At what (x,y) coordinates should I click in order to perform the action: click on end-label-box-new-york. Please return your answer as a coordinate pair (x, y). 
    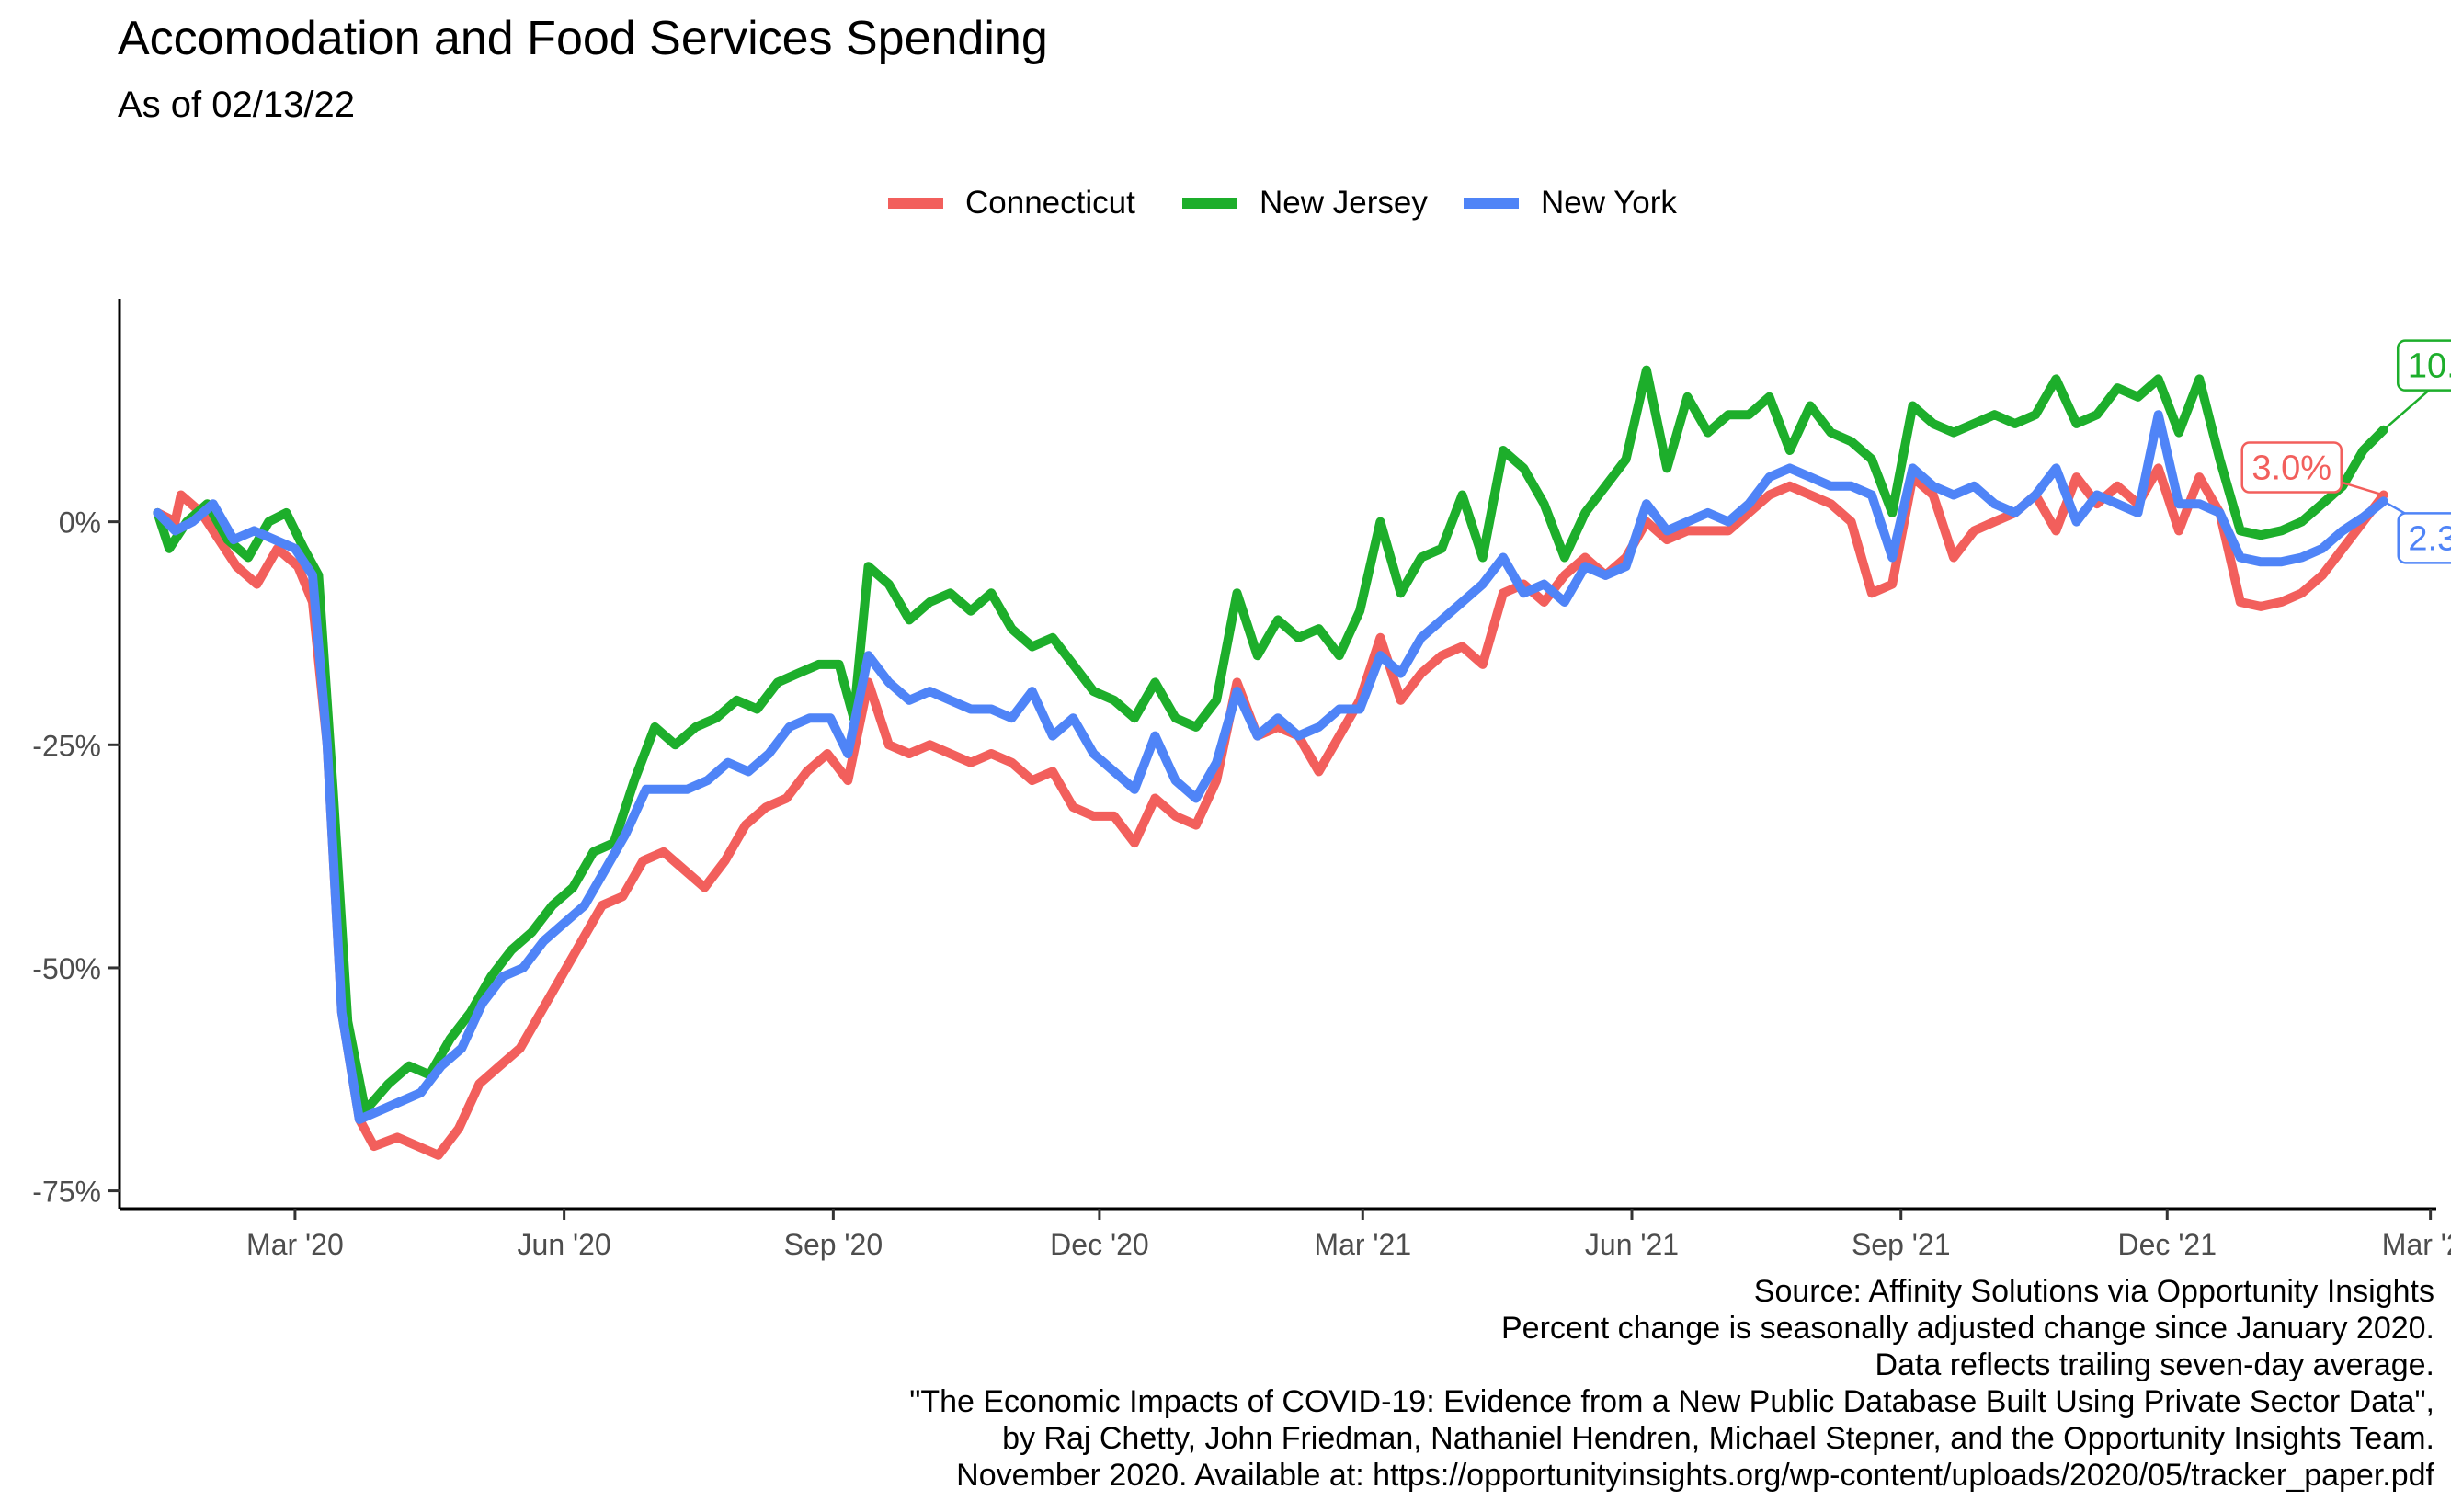
    Looking at the image, I should click on (2424, 538).